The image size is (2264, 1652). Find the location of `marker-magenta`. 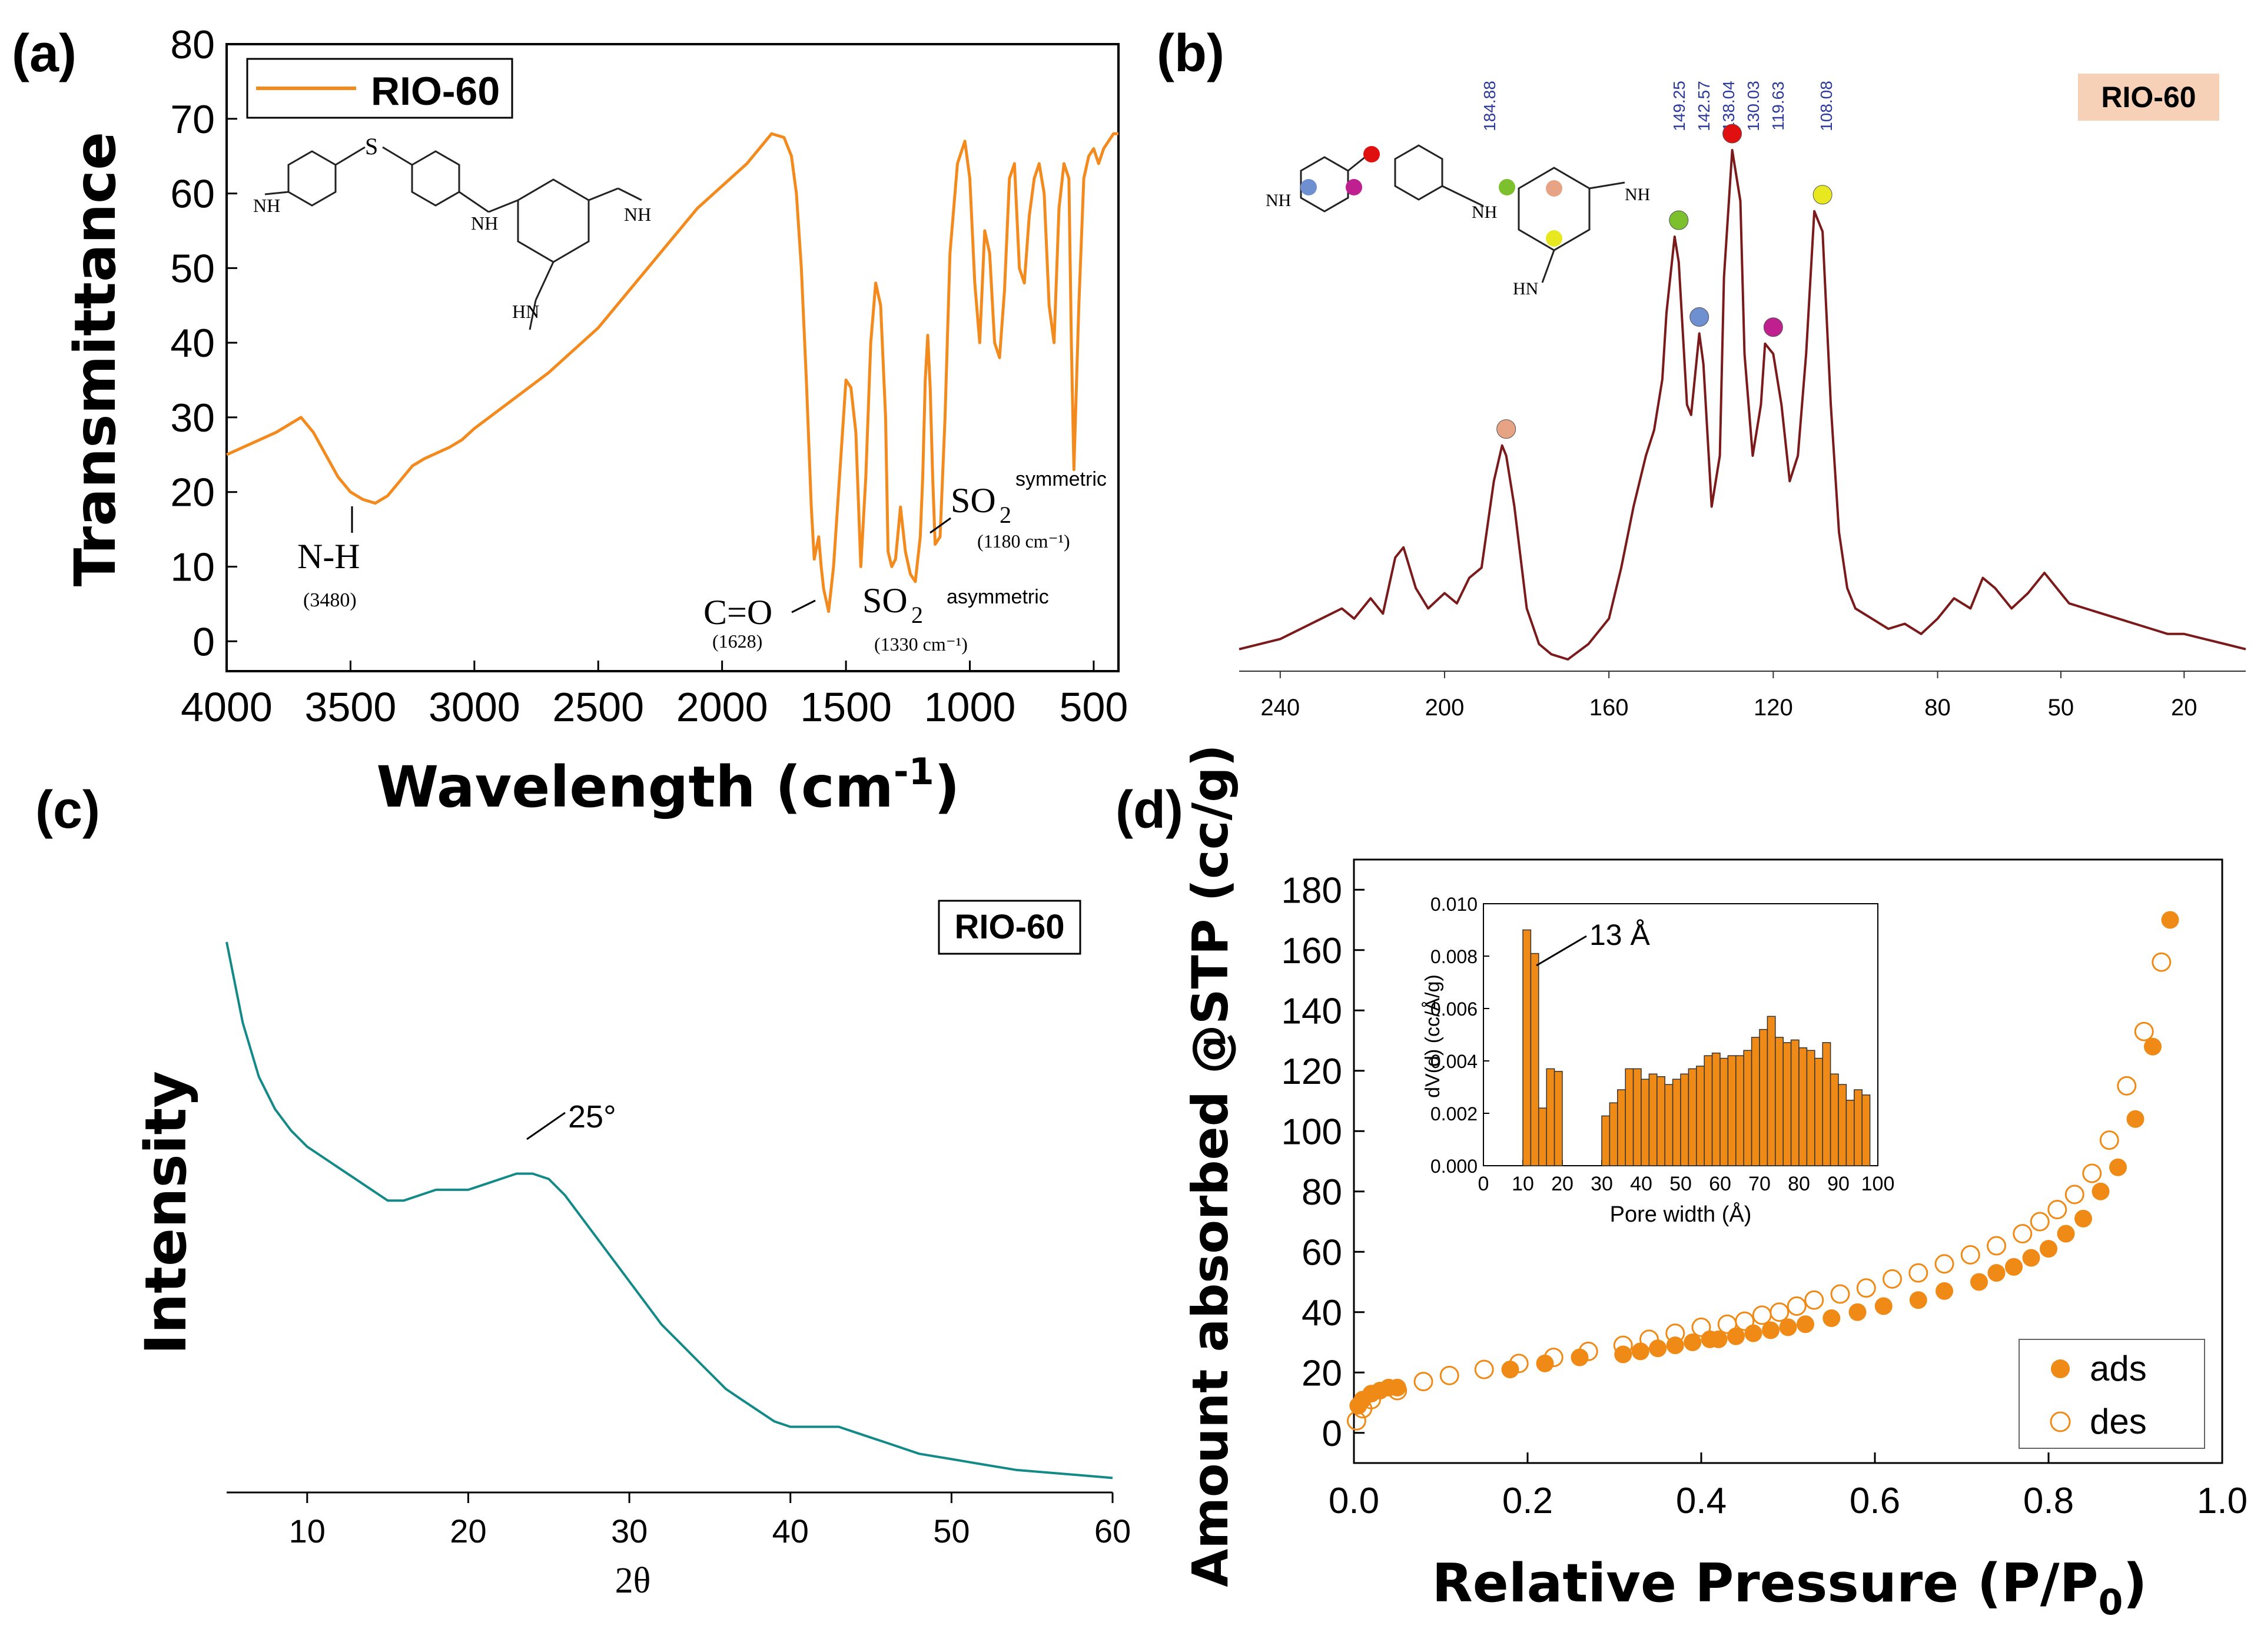

marker-magenta is located at coordinates (1354, 187).